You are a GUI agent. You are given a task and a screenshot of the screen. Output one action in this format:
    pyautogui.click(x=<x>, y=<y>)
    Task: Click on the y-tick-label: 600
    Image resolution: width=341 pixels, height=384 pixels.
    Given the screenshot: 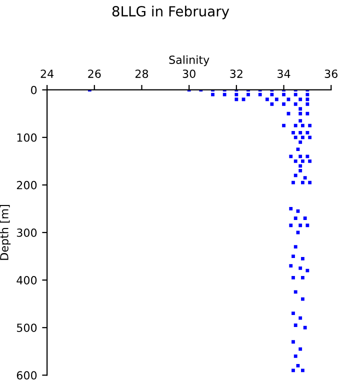 What is the action you would take?
    pyautogui.click(x=26, y=375)
    